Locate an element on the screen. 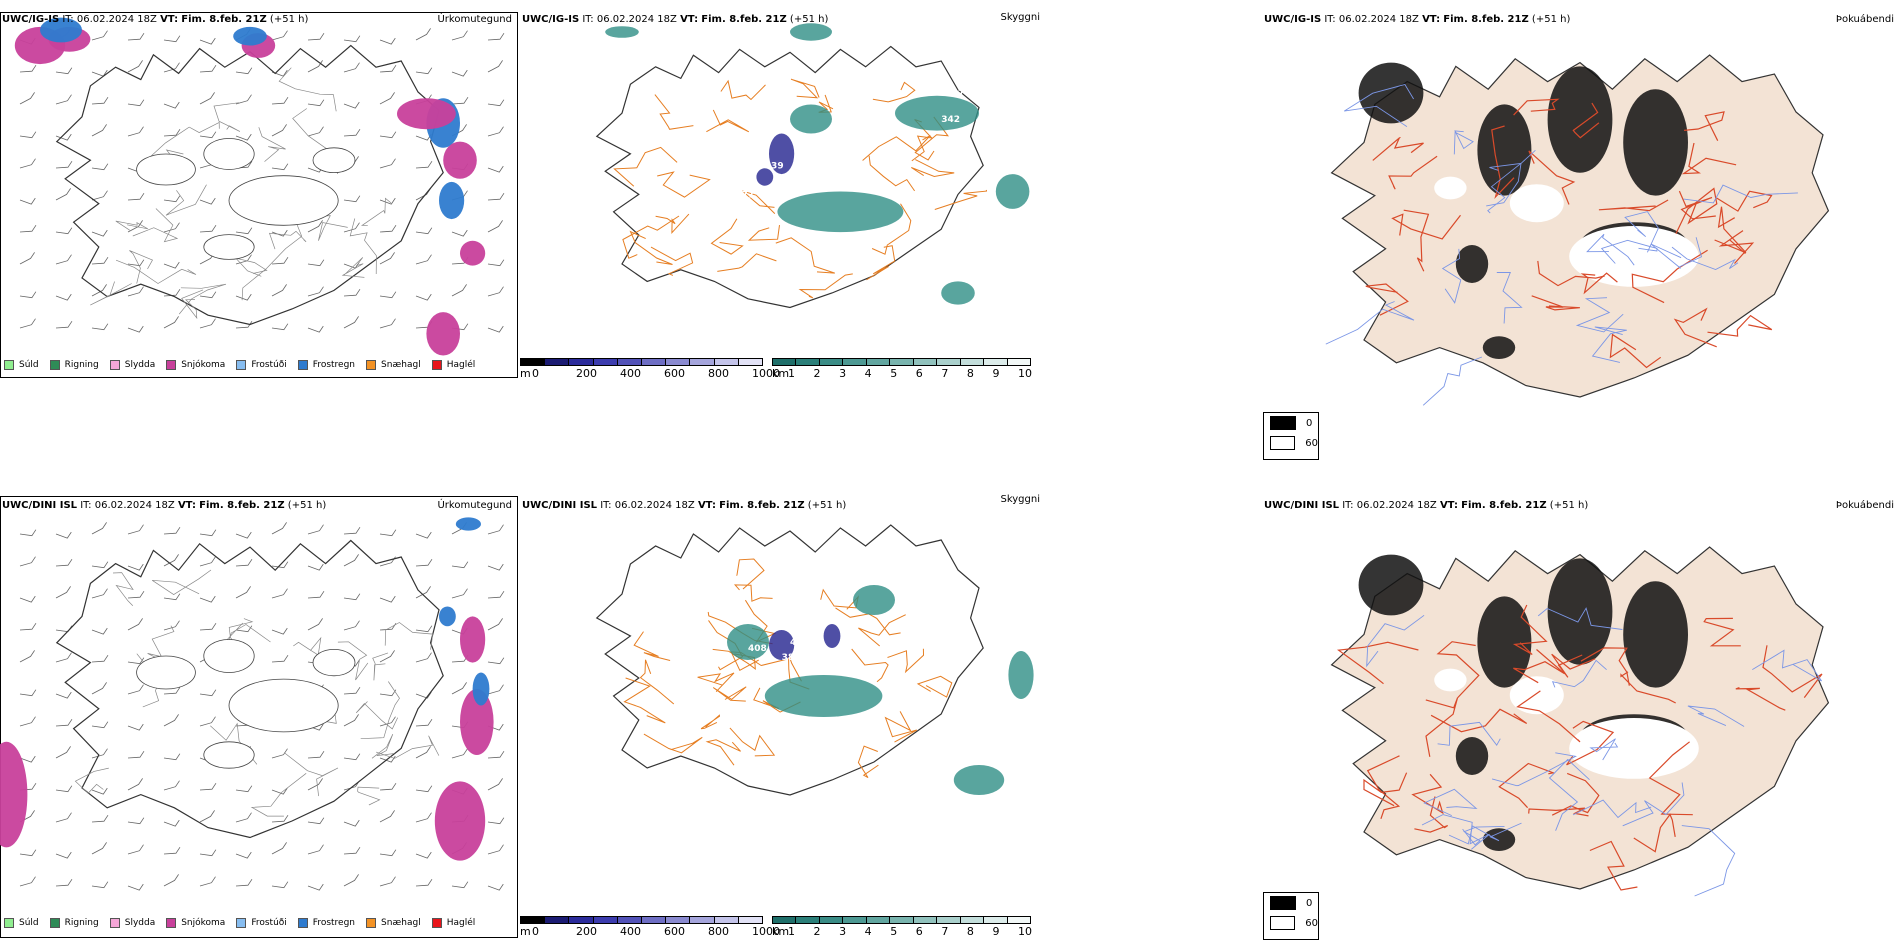 The height and width of the screenshot is (950, 1900). colorbar-tick-label: 10 is located at coordinates (1025, 931).